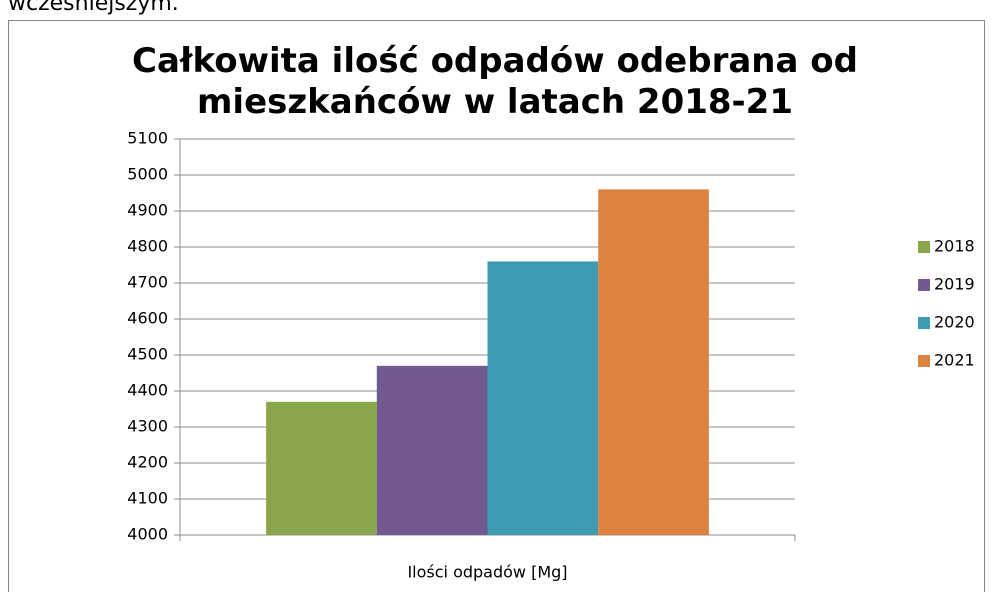  I want to click on y-tick-label: 4900, so click(147, 210).